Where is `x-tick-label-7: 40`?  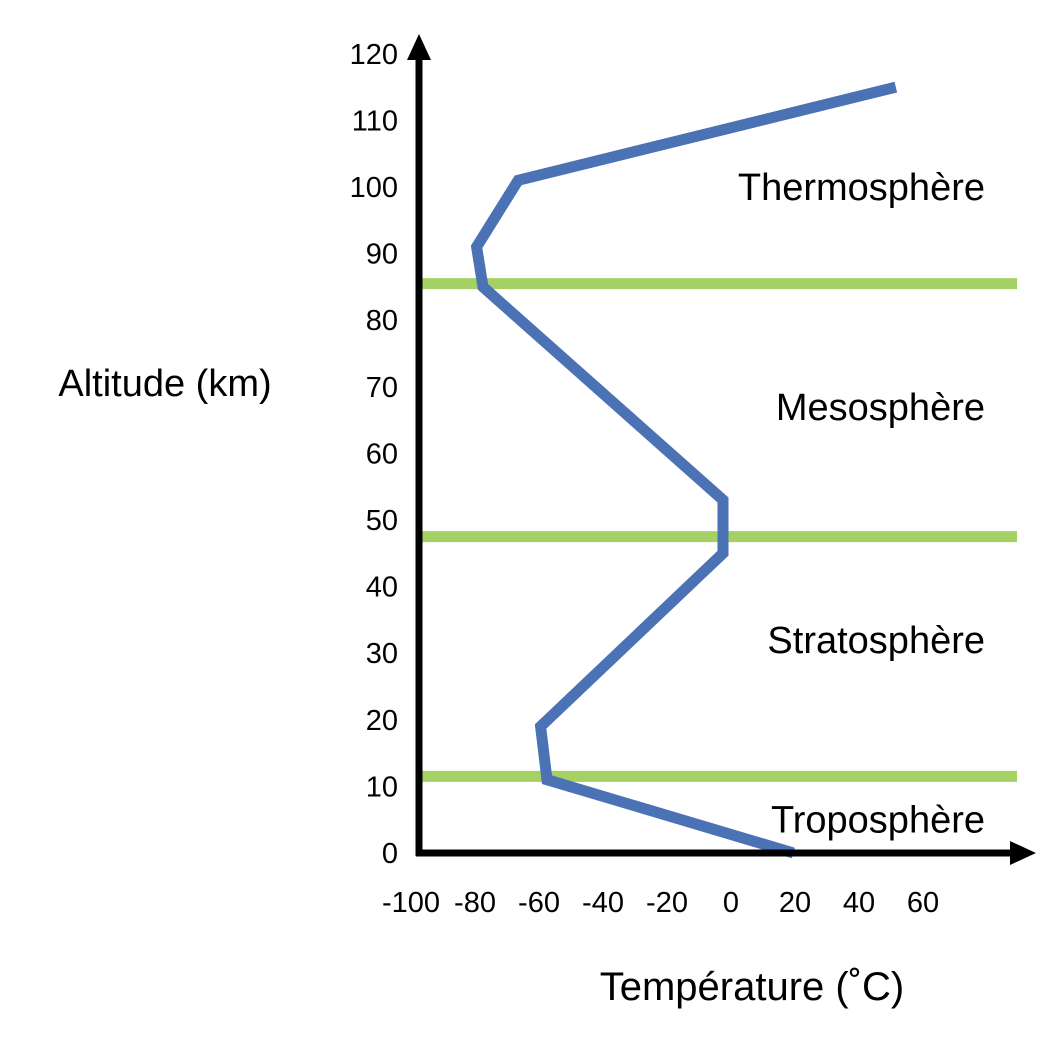 x-tick-label-7: 40 is located at coordinates (859, 903).